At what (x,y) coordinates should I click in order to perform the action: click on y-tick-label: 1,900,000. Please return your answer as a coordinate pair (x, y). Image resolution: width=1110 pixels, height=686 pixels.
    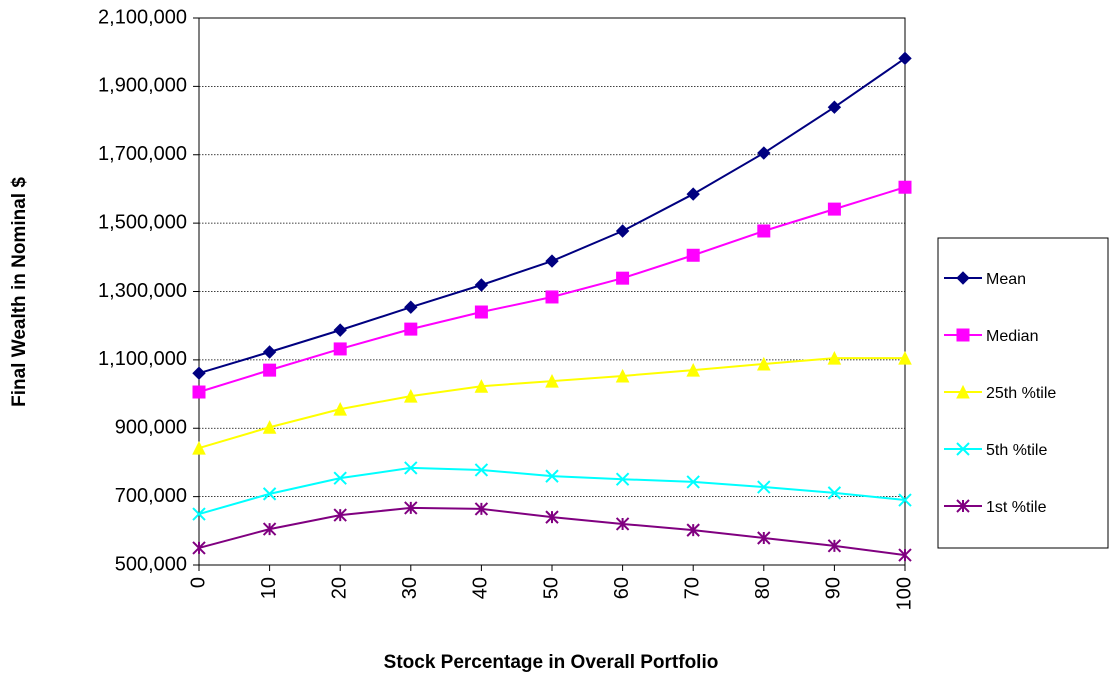
    Looking at the image, I should click on (142, 86).